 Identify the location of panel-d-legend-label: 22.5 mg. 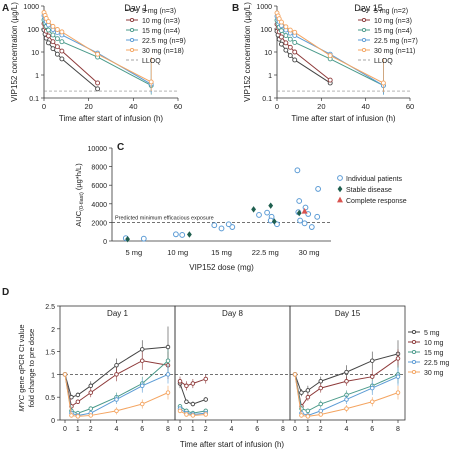
(436, 363).